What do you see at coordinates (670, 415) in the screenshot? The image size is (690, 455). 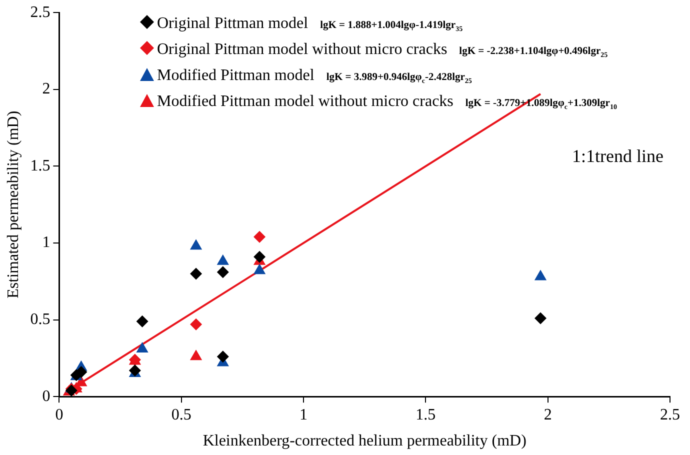 I see `x-tick-label: 2.5` at bounding box center [670, 415].